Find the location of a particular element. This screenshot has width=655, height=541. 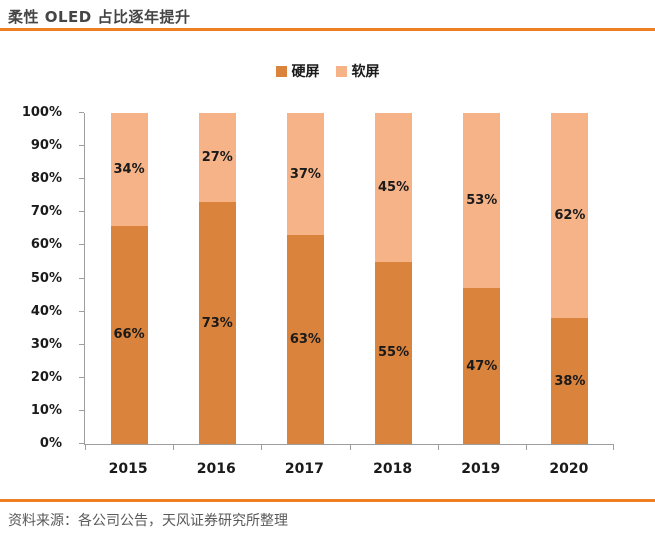

bar-segment-soft: 45% is located at coordinates (394, 187).